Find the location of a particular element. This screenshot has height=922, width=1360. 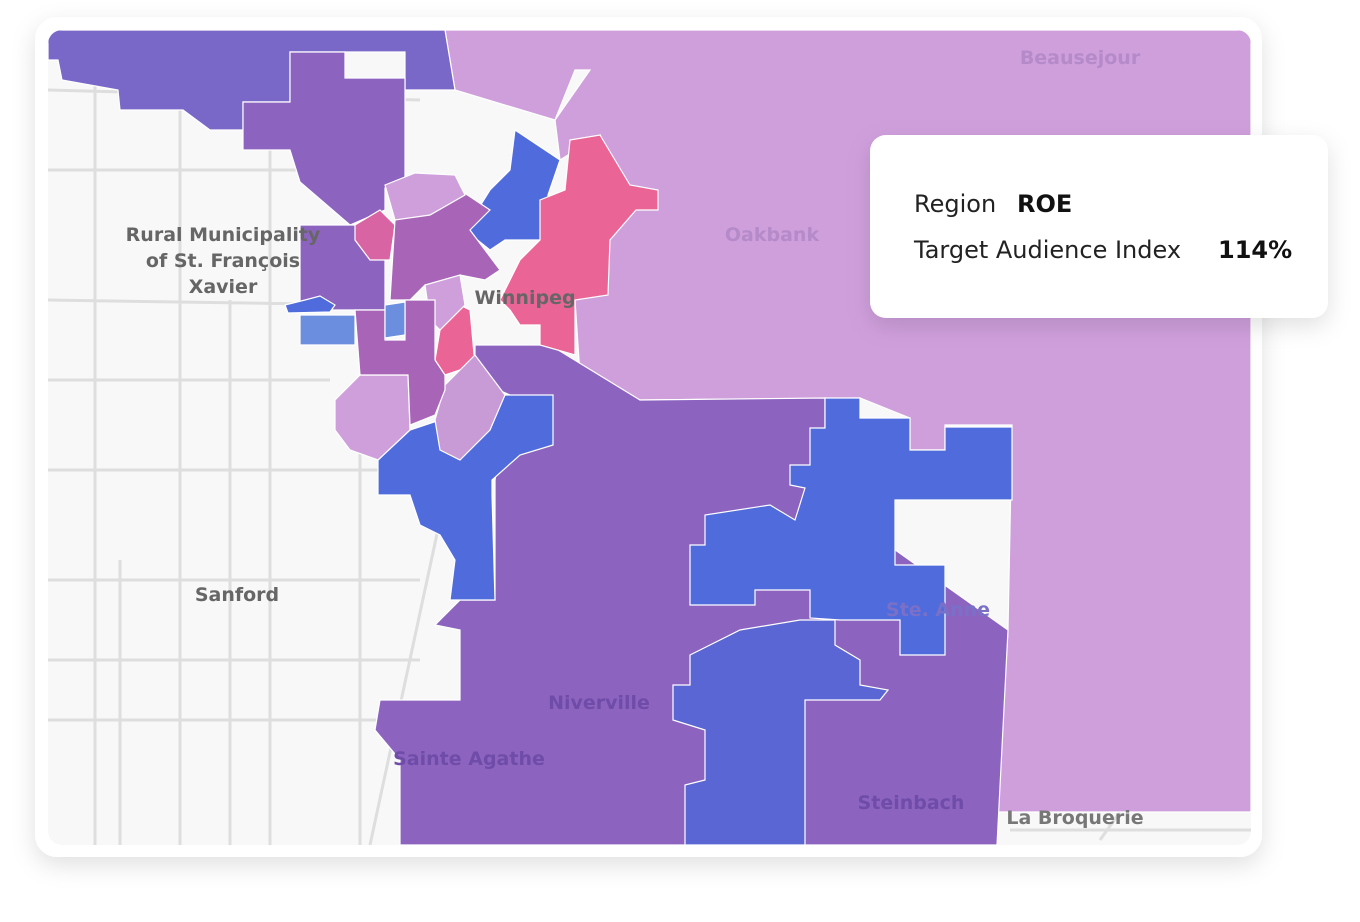

tooltip: Region ROE Target Audience Index 114% is located at coordinates (1099, 226).